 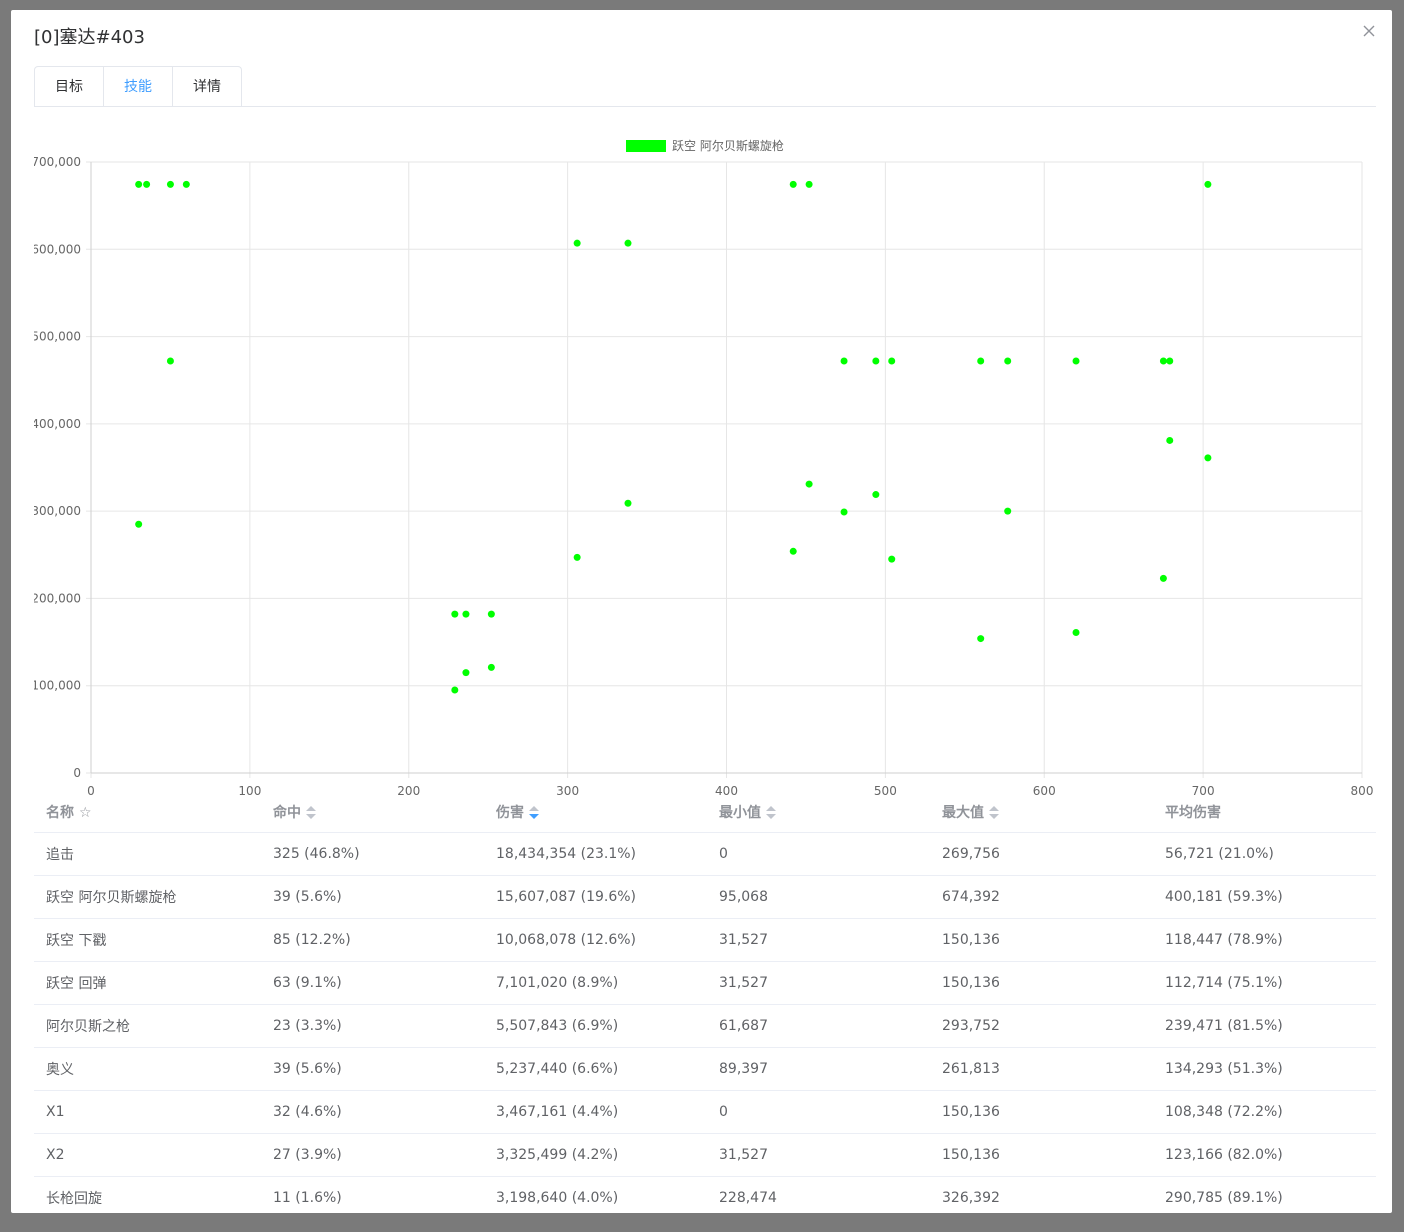 I want to click on table-cell: 3,198,640 (4.0%), so click(x=557, y=1198).